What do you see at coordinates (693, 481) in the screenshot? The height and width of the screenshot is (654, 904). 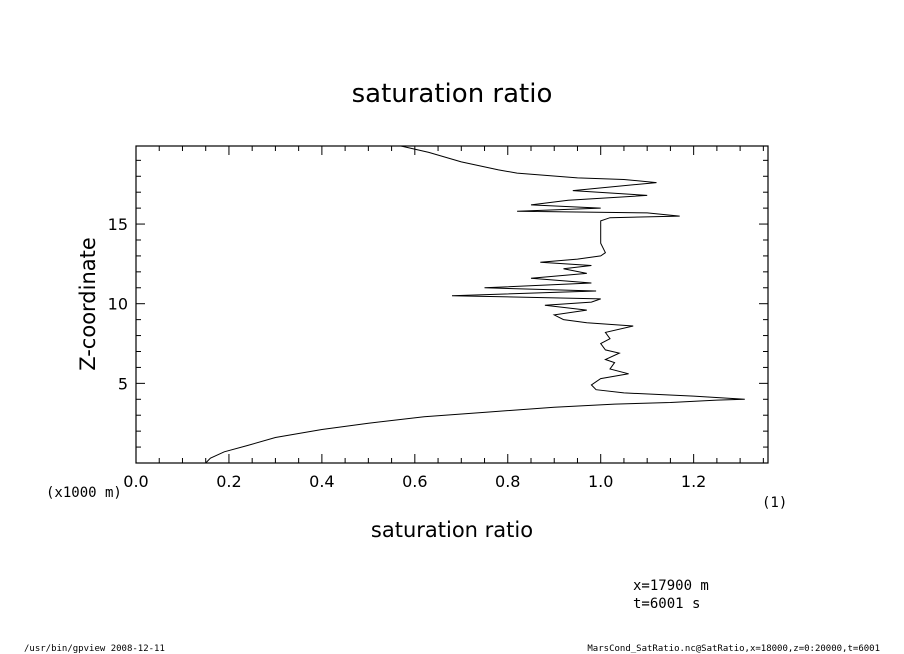 I see `x-tick-label: 1.2` at bounding box center [693, 481].